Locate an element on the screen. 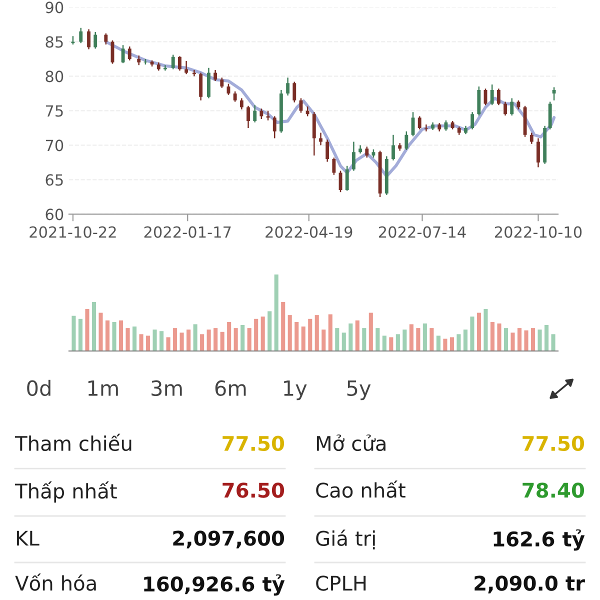 The height and width of the screenshot is (600, 600). text: 1m is located at coordinates (103, 388).